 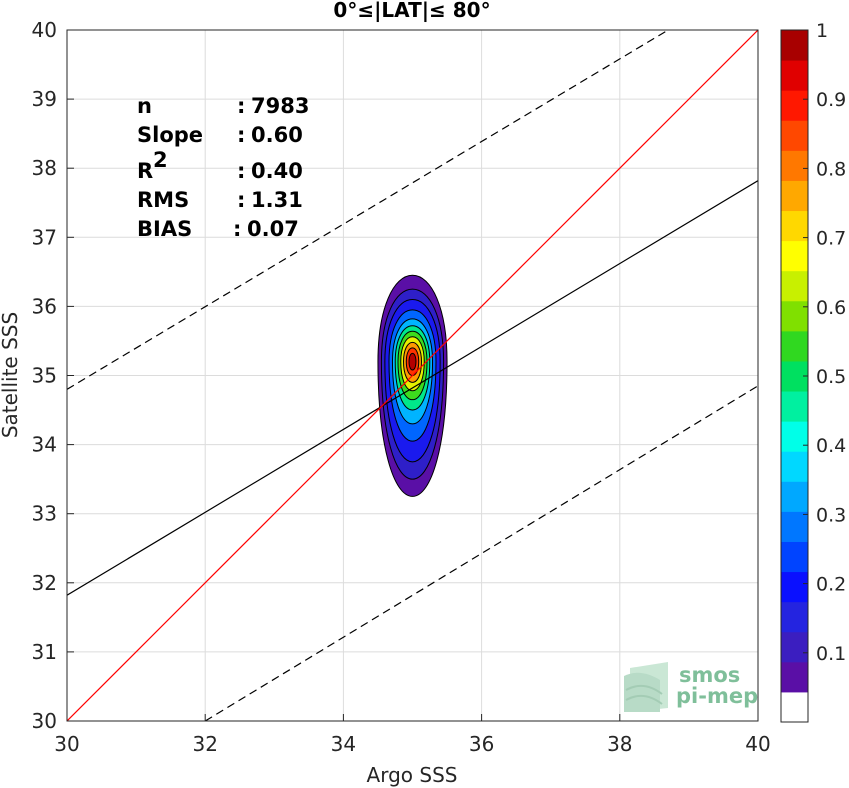 I want to click on y-tick-label: 36, so click(x=44, y=306).